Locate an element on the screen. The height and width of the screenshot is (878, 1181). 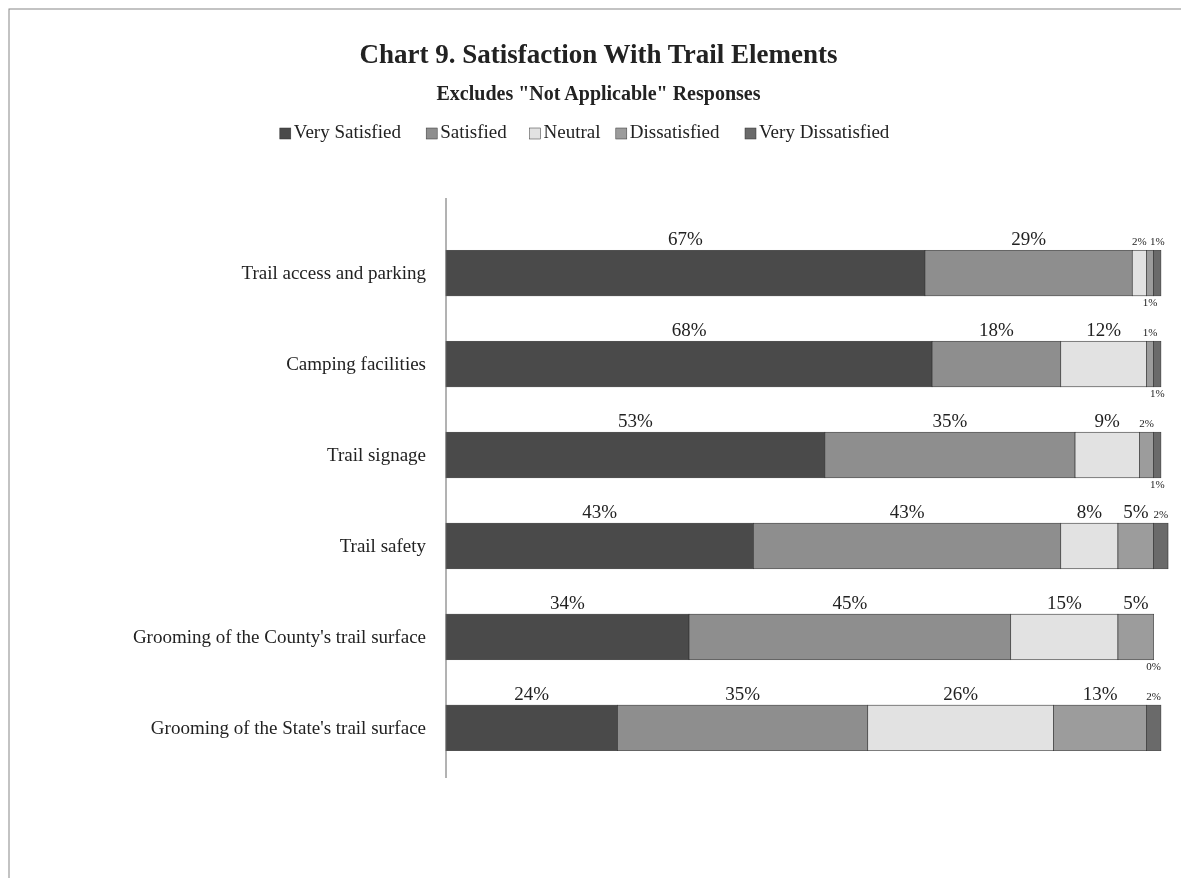
chart-title: Chart 9. Satisfaction With Trail Elements is located at coordinates (598, 54).